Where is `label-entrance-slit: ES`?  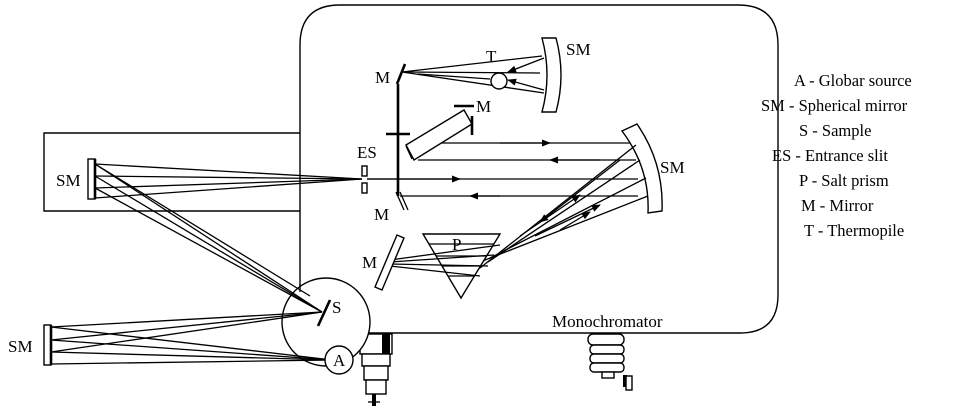
label-entrance-slit: ES is located at coordinates (367, 152).